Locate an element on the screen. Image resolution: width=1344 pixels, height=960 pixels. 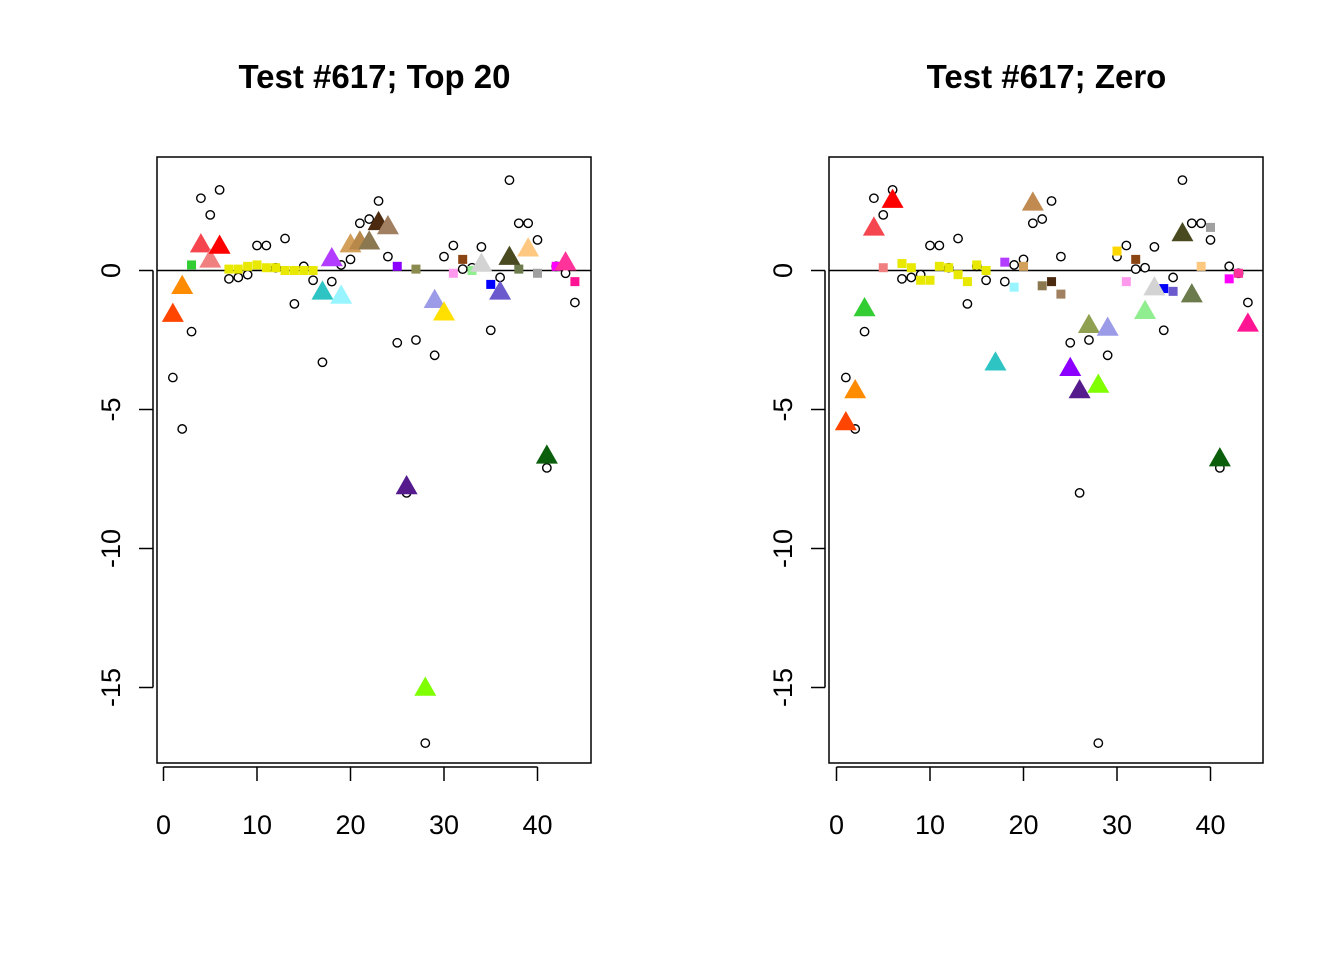
x-tick-label: 10 is located at coordinates (930, 825).